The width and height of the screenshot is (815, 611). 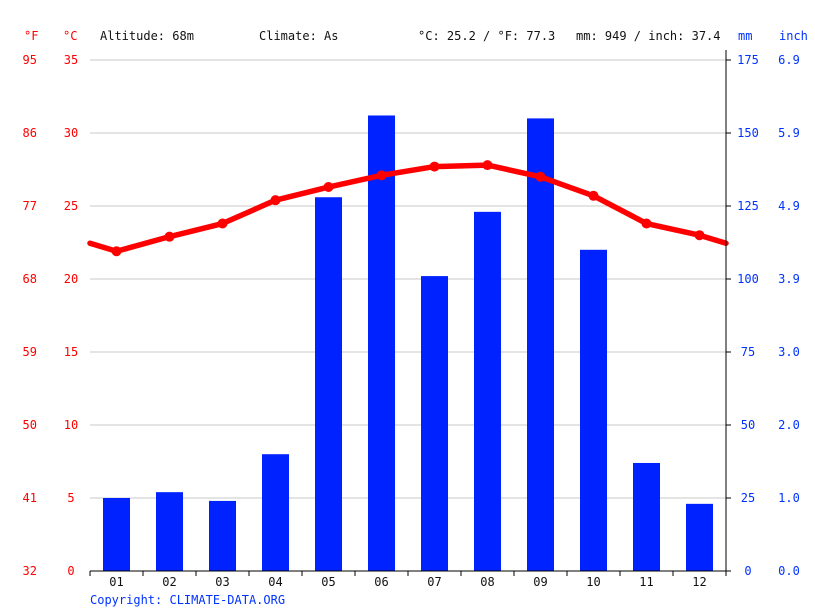 What do you see at coordinates (147, 36) in the screenshot?
I see `altitude-label: Altitude: 68m` at bounding box center [147, 36].